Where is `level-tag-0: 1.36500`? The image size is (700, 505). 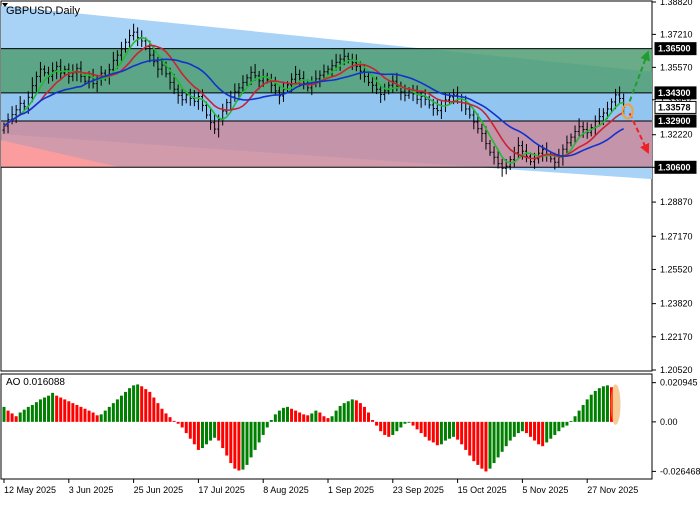 level-tag-0: 1.36500 is located at coordinates (674, 49).